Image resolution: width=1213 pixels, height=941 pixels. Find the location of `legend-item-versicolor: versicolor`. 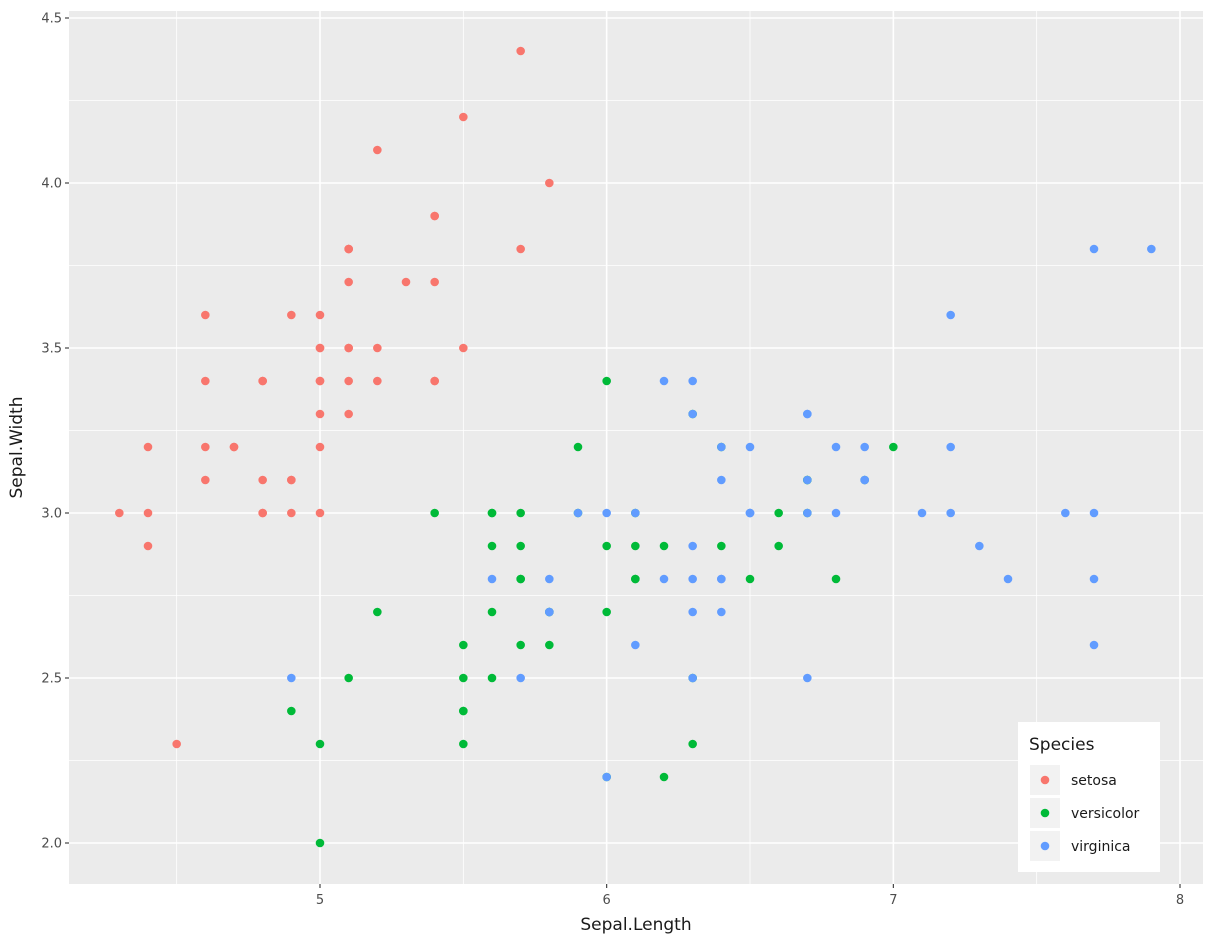

legend-item-versicolor: versicolor is located at coordinates (1085, 813).